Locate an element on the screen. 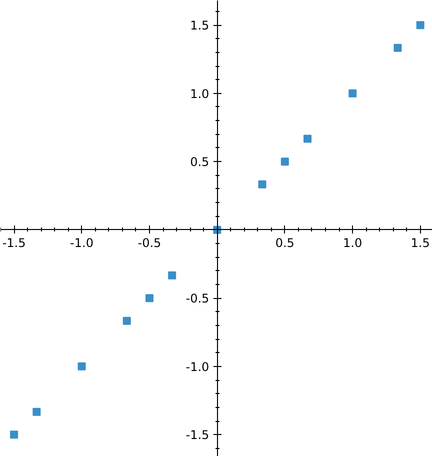  x-tick-label: -1.5 is located at coordinates (14, 243).